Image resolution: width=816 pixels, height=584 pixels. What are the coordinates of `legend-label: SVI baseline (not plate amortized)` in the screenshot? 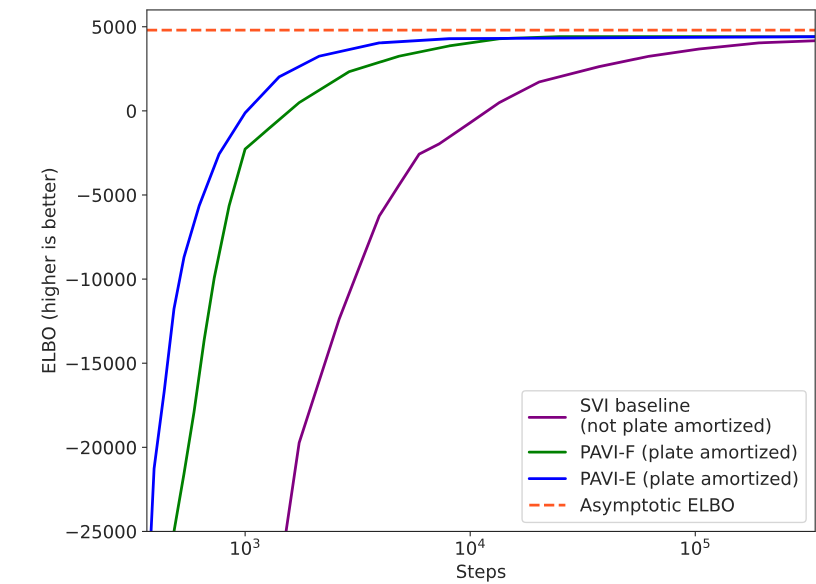 It's located at (675, 417).